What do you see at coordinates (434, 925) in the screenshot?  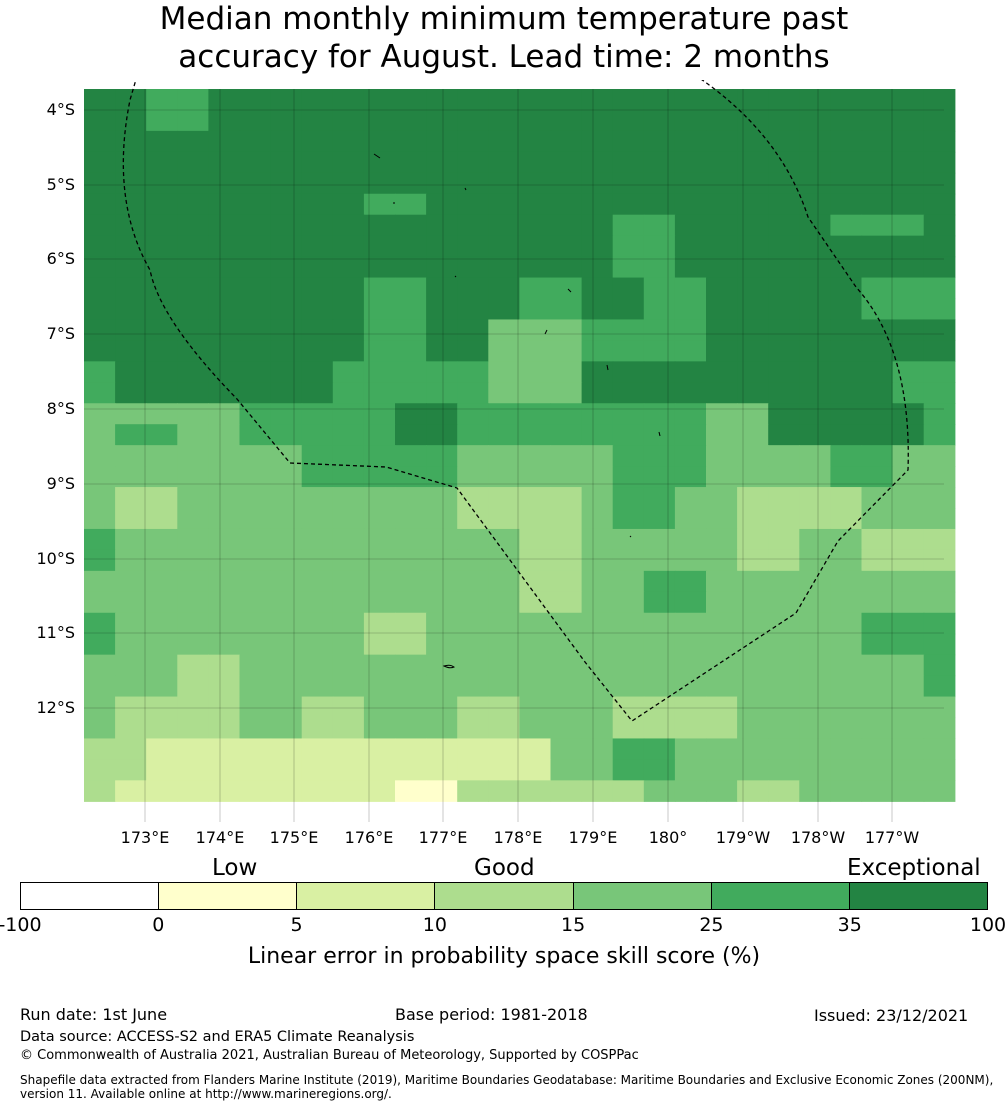 I see `color-bar-tick-label: 10` at bounding box center [434, 925].